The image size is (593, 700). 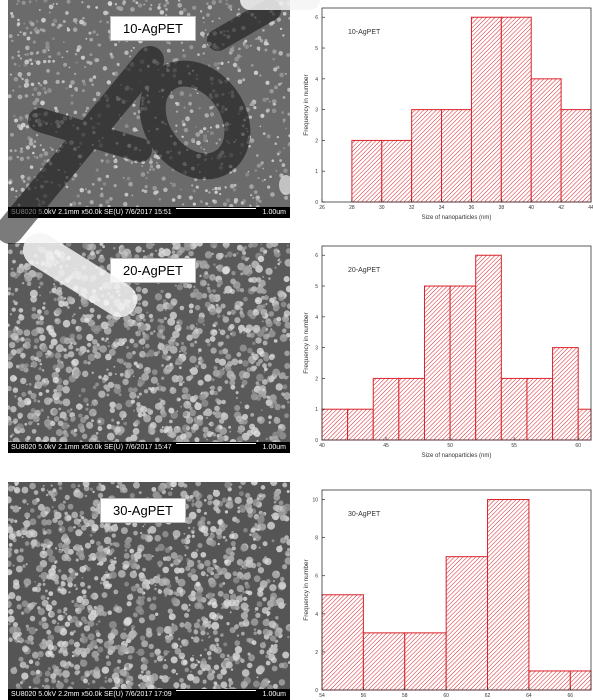 What do you see at coordinates (153, 270) in the screenshot?
I see `sem-label: 20-AgPET` at bounding box center [153, 270].